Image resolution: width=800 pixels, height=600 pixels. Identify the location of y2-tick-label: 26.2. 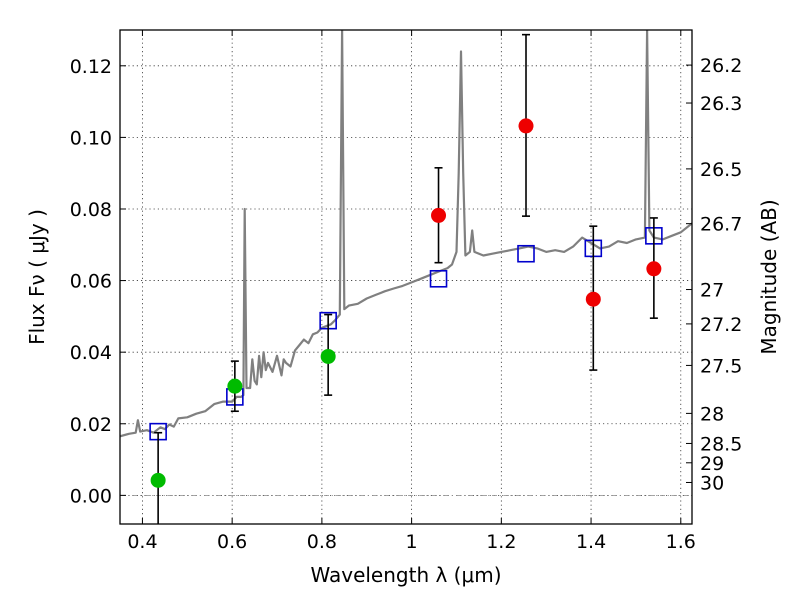
(721, 66).